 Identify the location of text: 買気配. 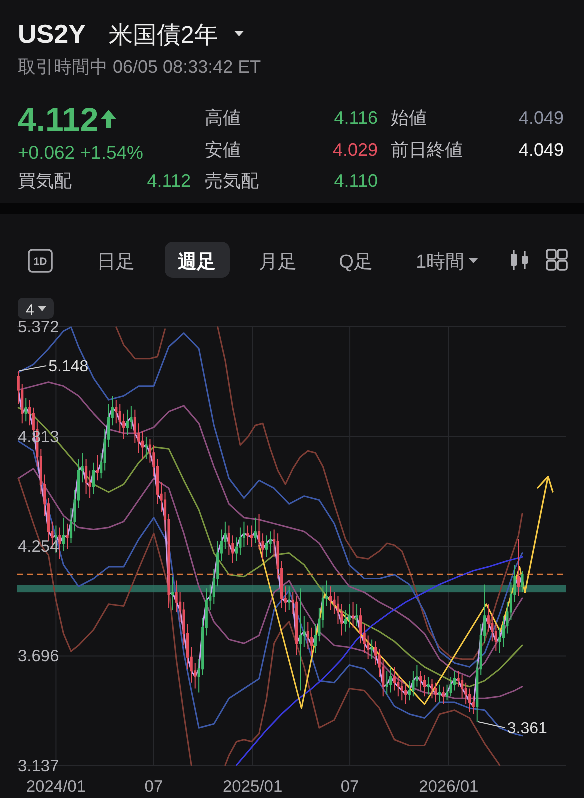
(45, 181).